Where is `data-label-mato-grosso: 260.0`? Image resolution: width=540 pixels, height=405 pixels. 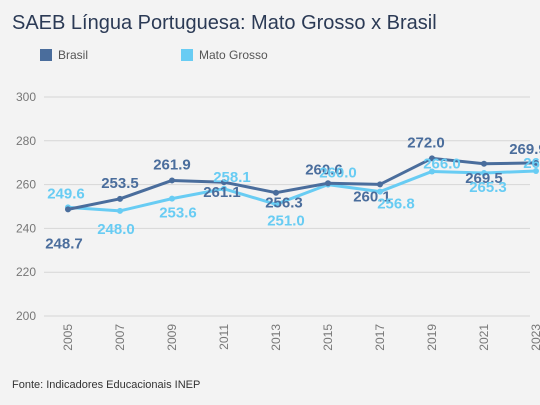 data-label-mato-grosso: 260.0 is located at coordinates (338, 173).